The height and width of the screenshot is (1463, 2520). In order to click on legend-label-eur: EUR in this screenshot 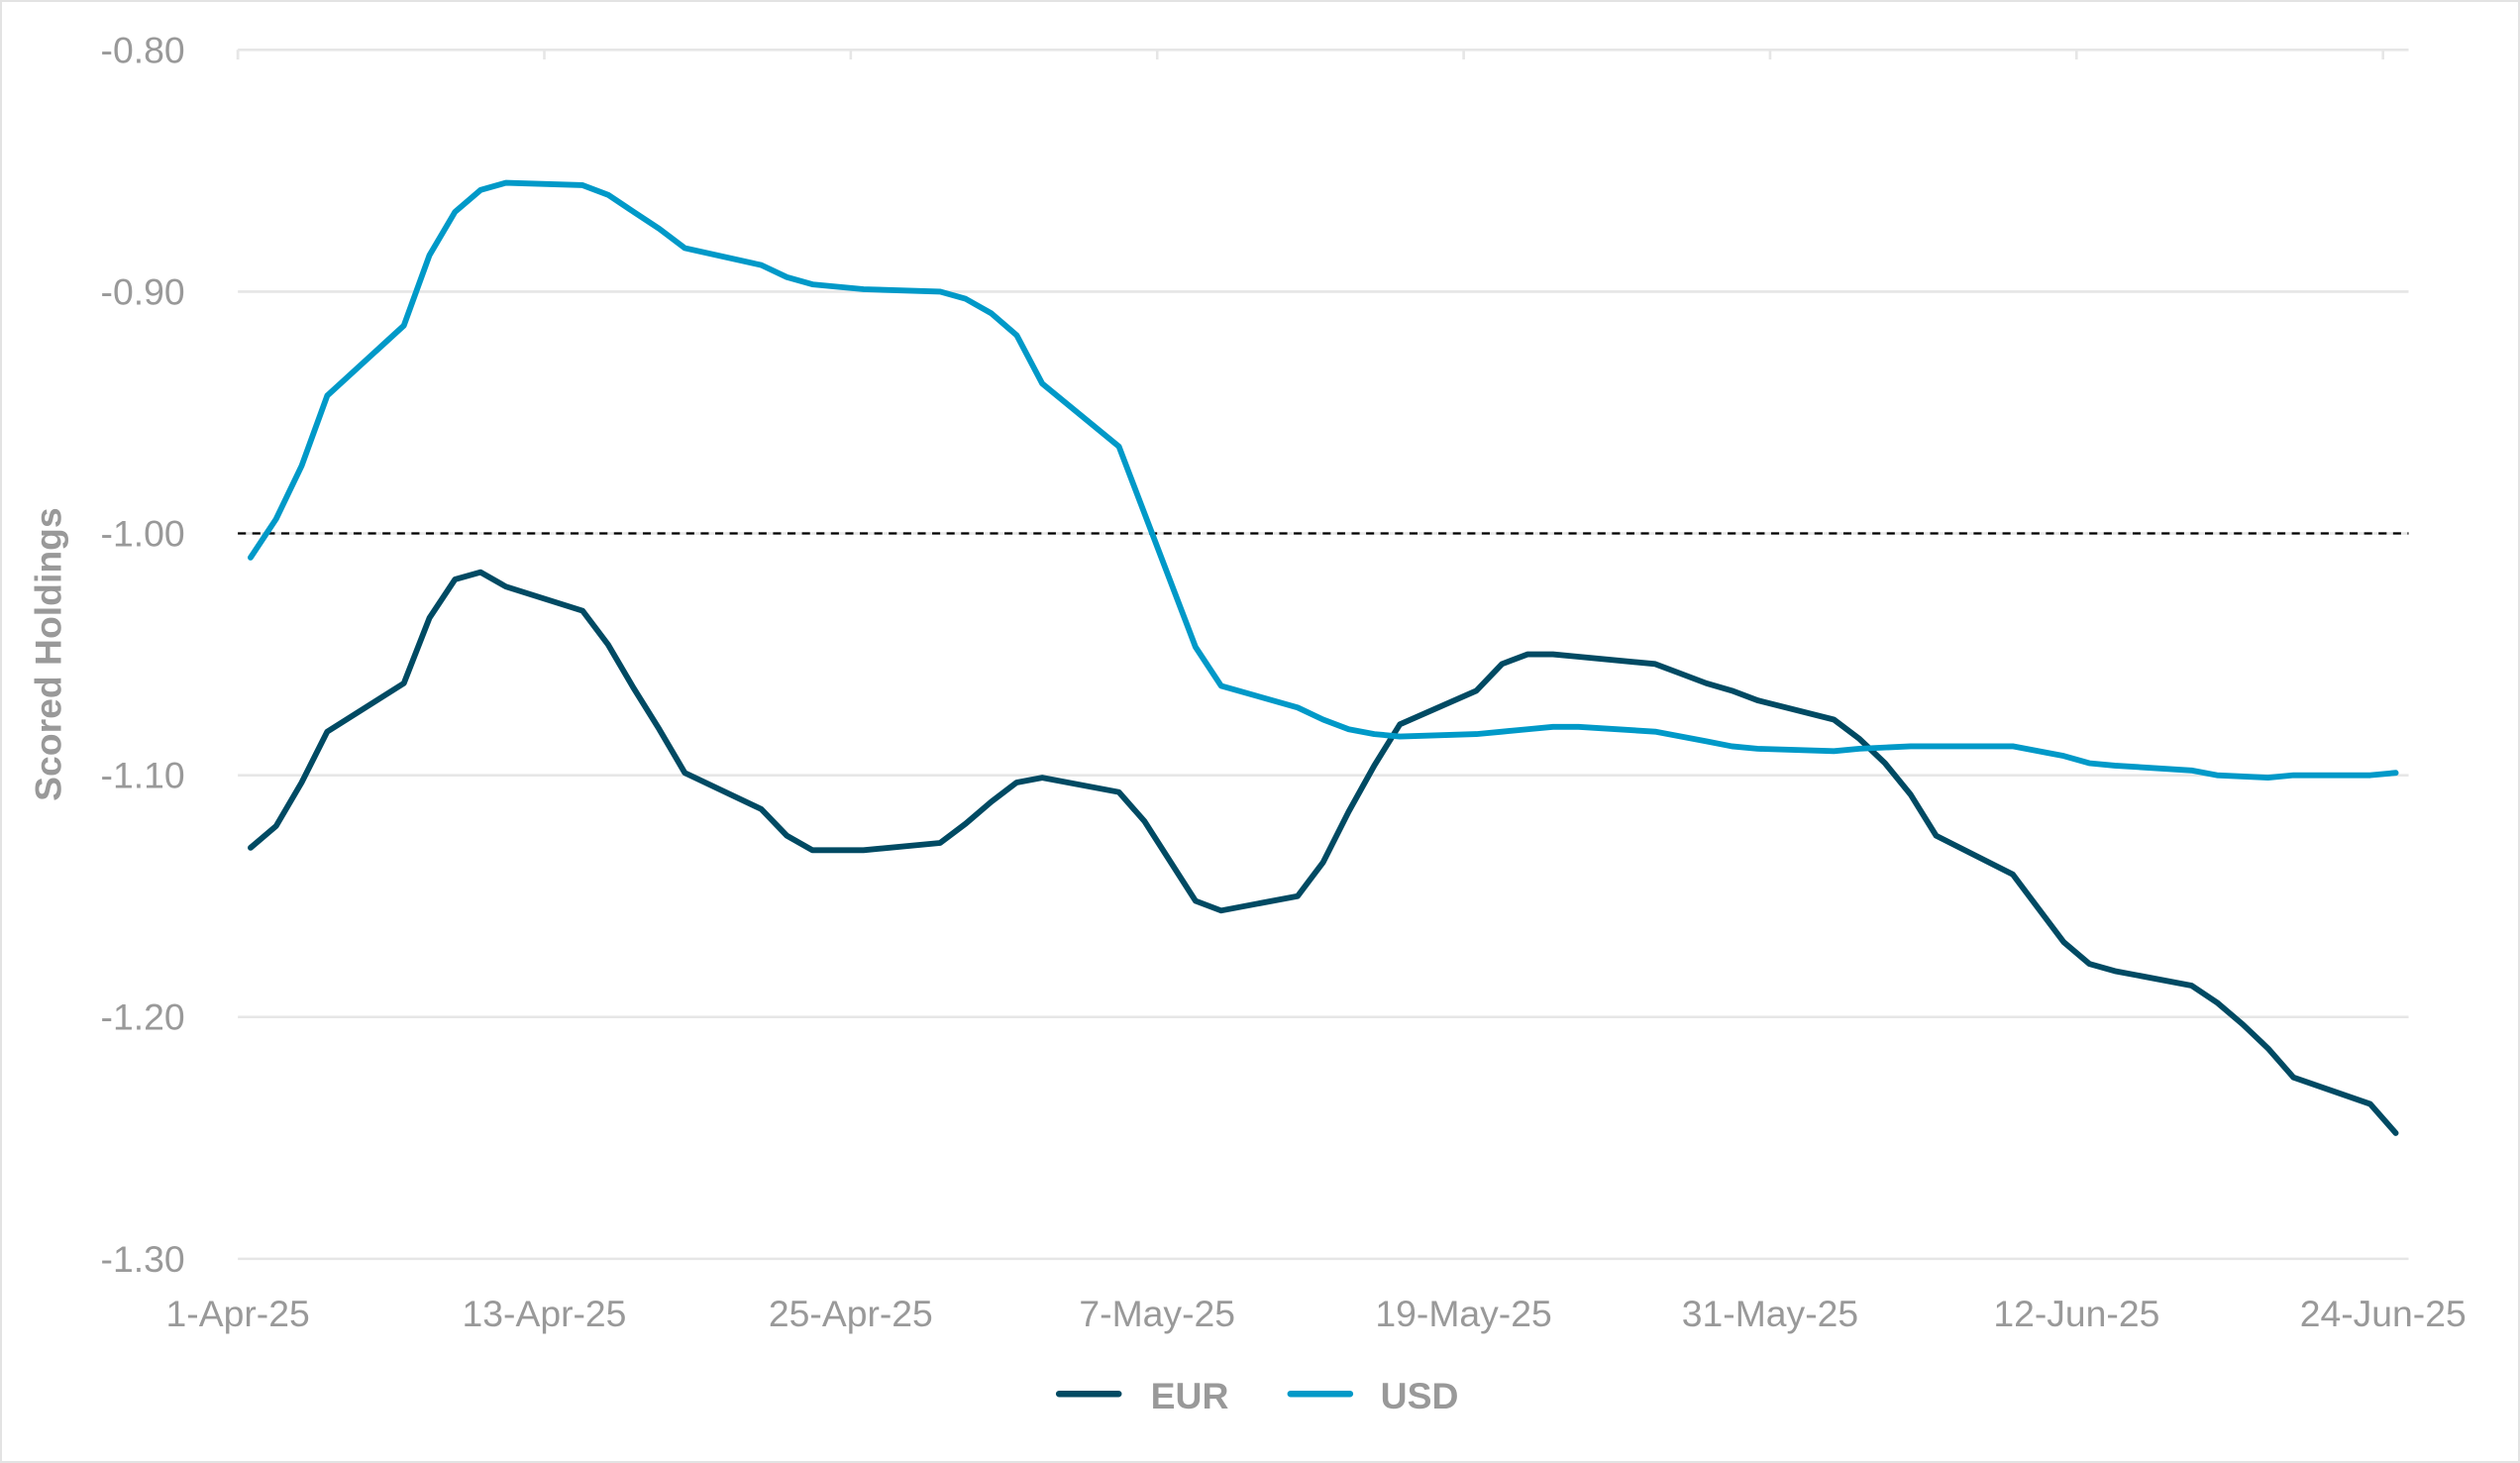, I will do `click(1190, 1396)`.